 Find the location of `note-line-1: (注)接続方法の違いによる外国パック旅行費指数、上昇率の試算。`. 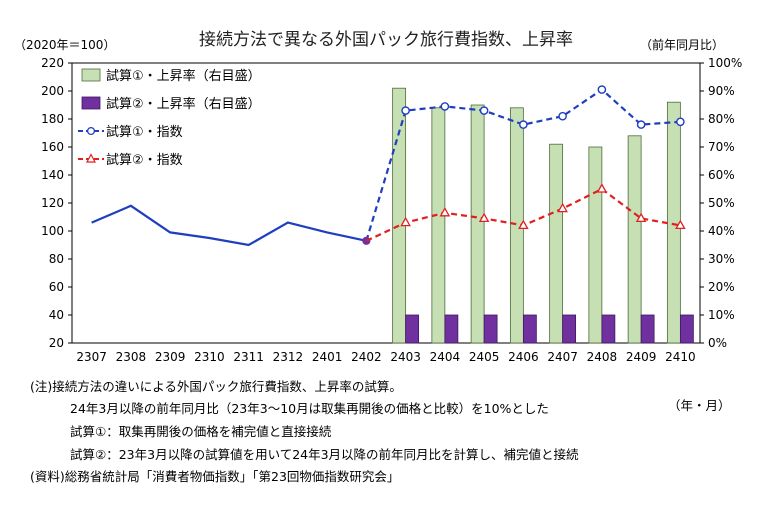

note-line-1: (注)接続方法の違いによる外国パック旅行費指数、上昇率の試算。 is located at coordinates (216, 386).